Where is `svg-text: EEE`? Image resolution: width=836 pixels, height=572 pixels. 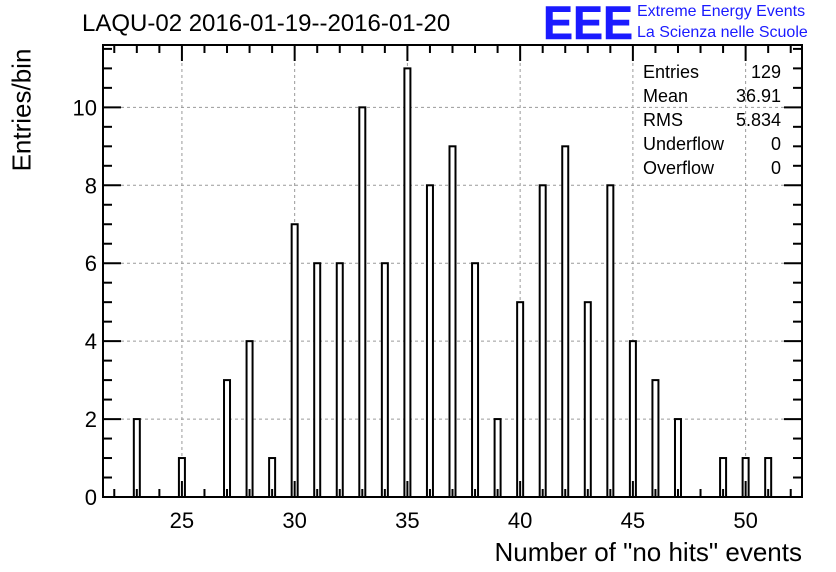 svg-text: EEE is located at coordinates (588, 22).